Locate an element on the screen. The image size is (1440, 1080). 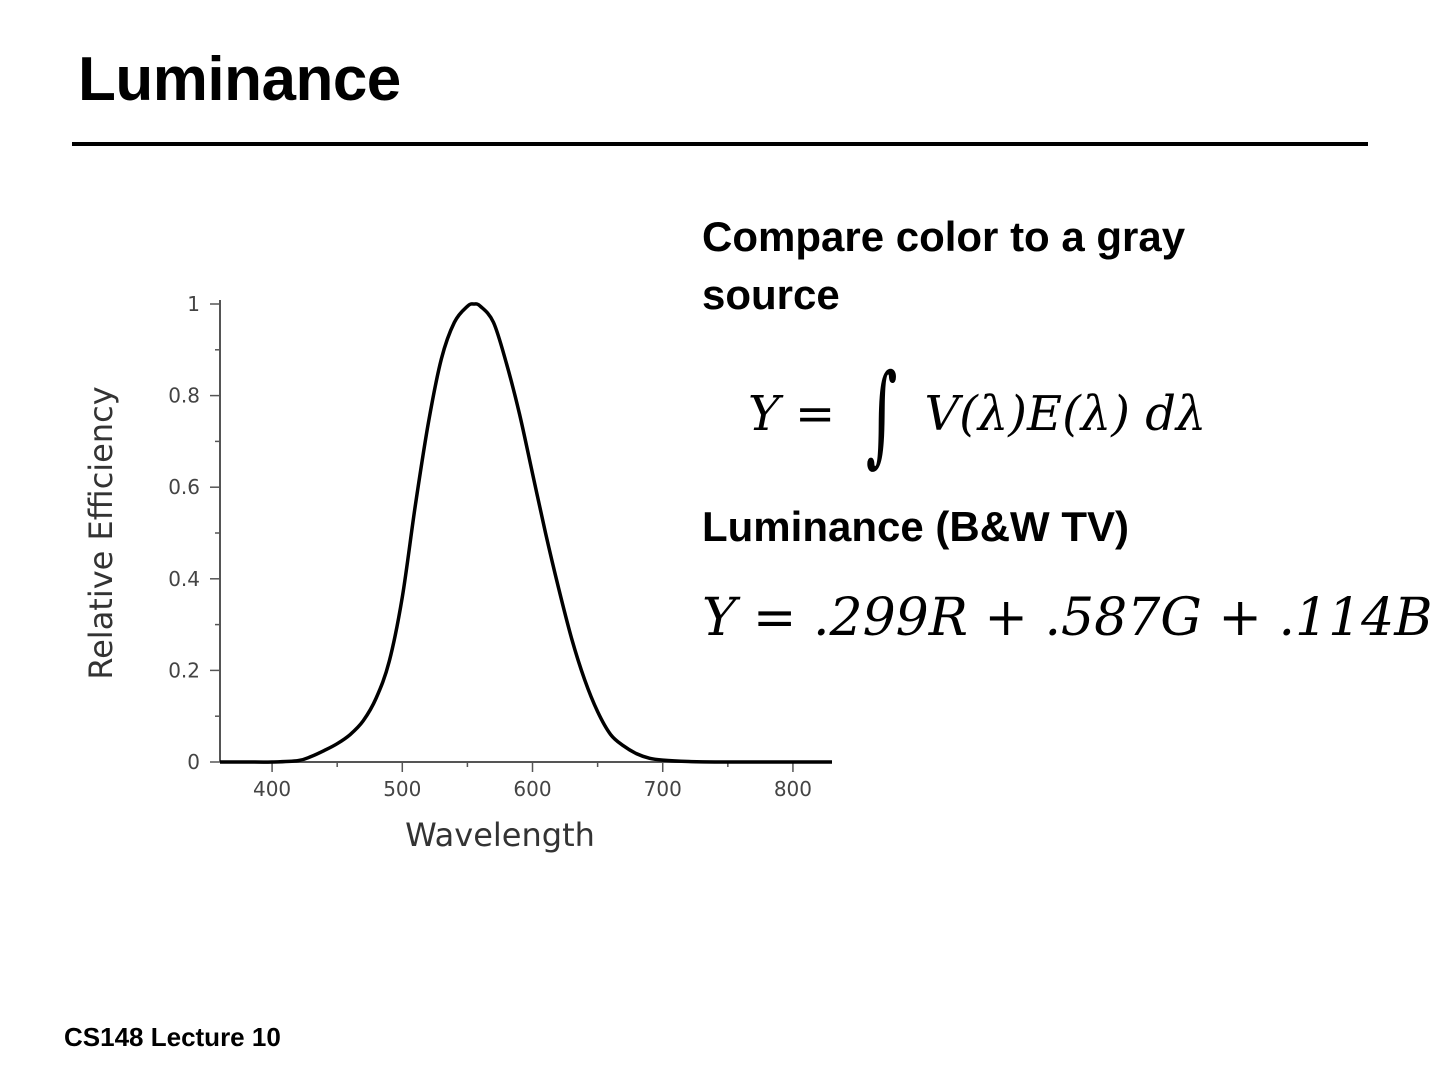
integral-equation-rhs: V(λ)E(λ) dλ is located at coordinates (1065, 414).